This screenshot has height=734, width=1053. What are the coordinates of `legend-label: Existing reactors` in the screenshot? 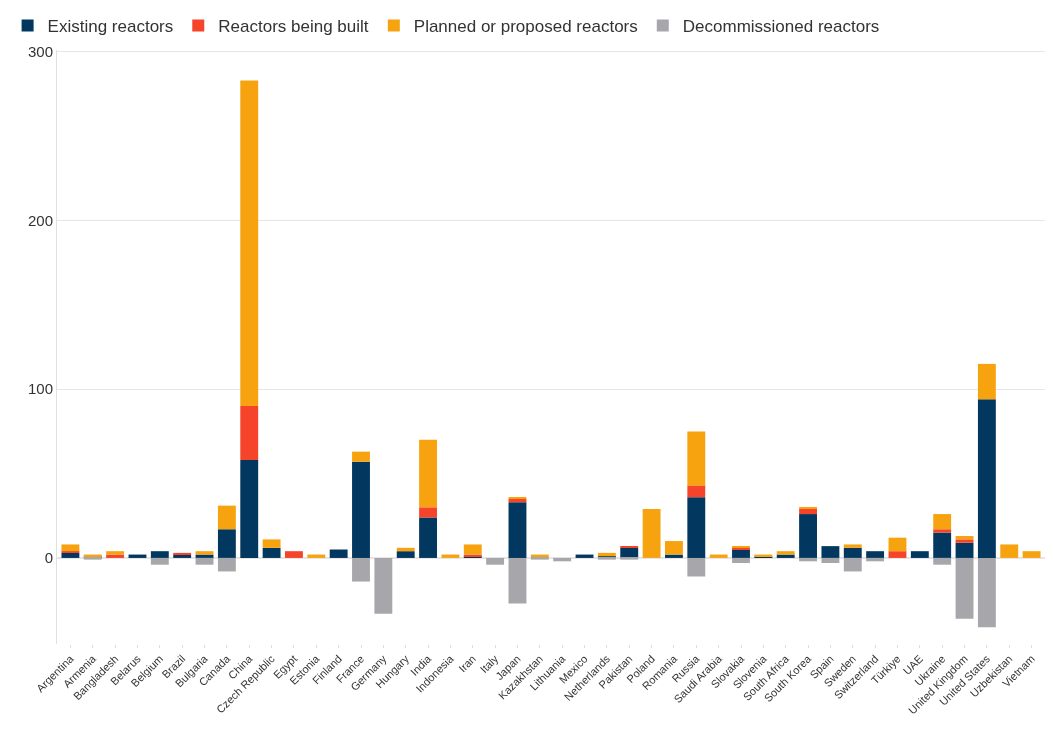 It's located at (110, 27).